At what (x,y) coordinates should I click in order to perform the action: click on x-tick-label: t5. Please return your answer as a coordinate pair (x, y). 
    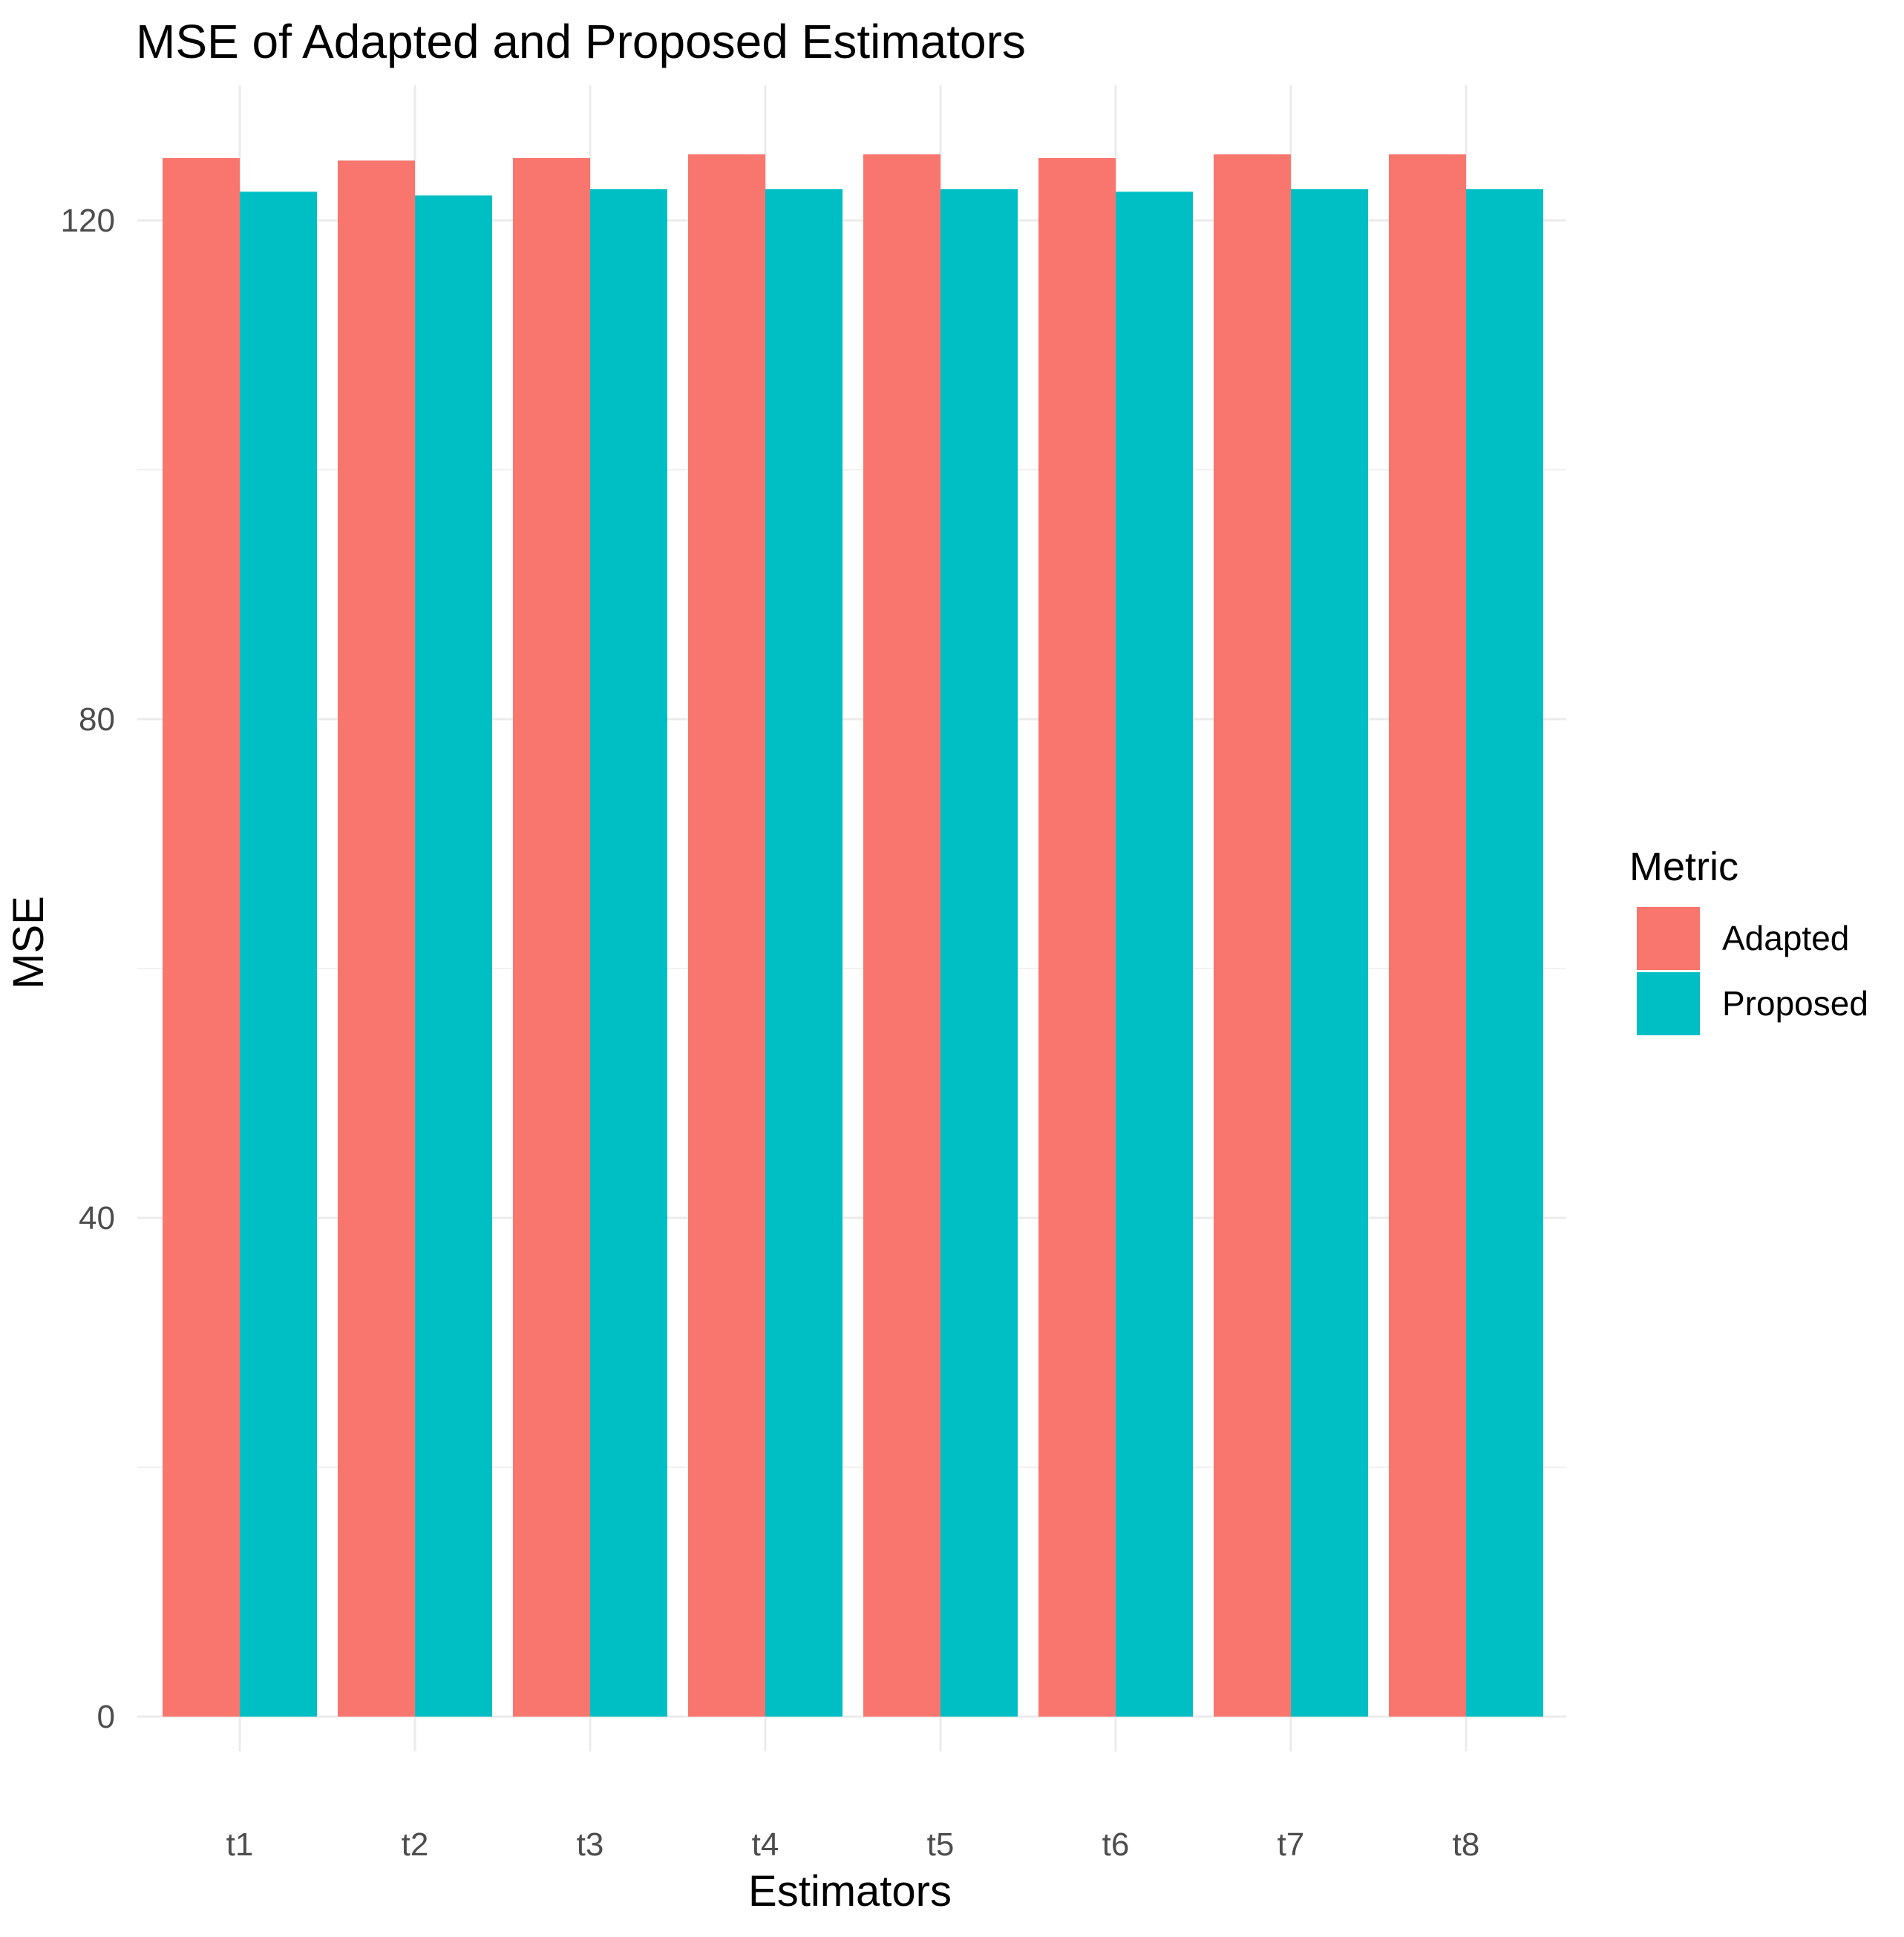
    Looking at the image, I should click on (941, 1844).